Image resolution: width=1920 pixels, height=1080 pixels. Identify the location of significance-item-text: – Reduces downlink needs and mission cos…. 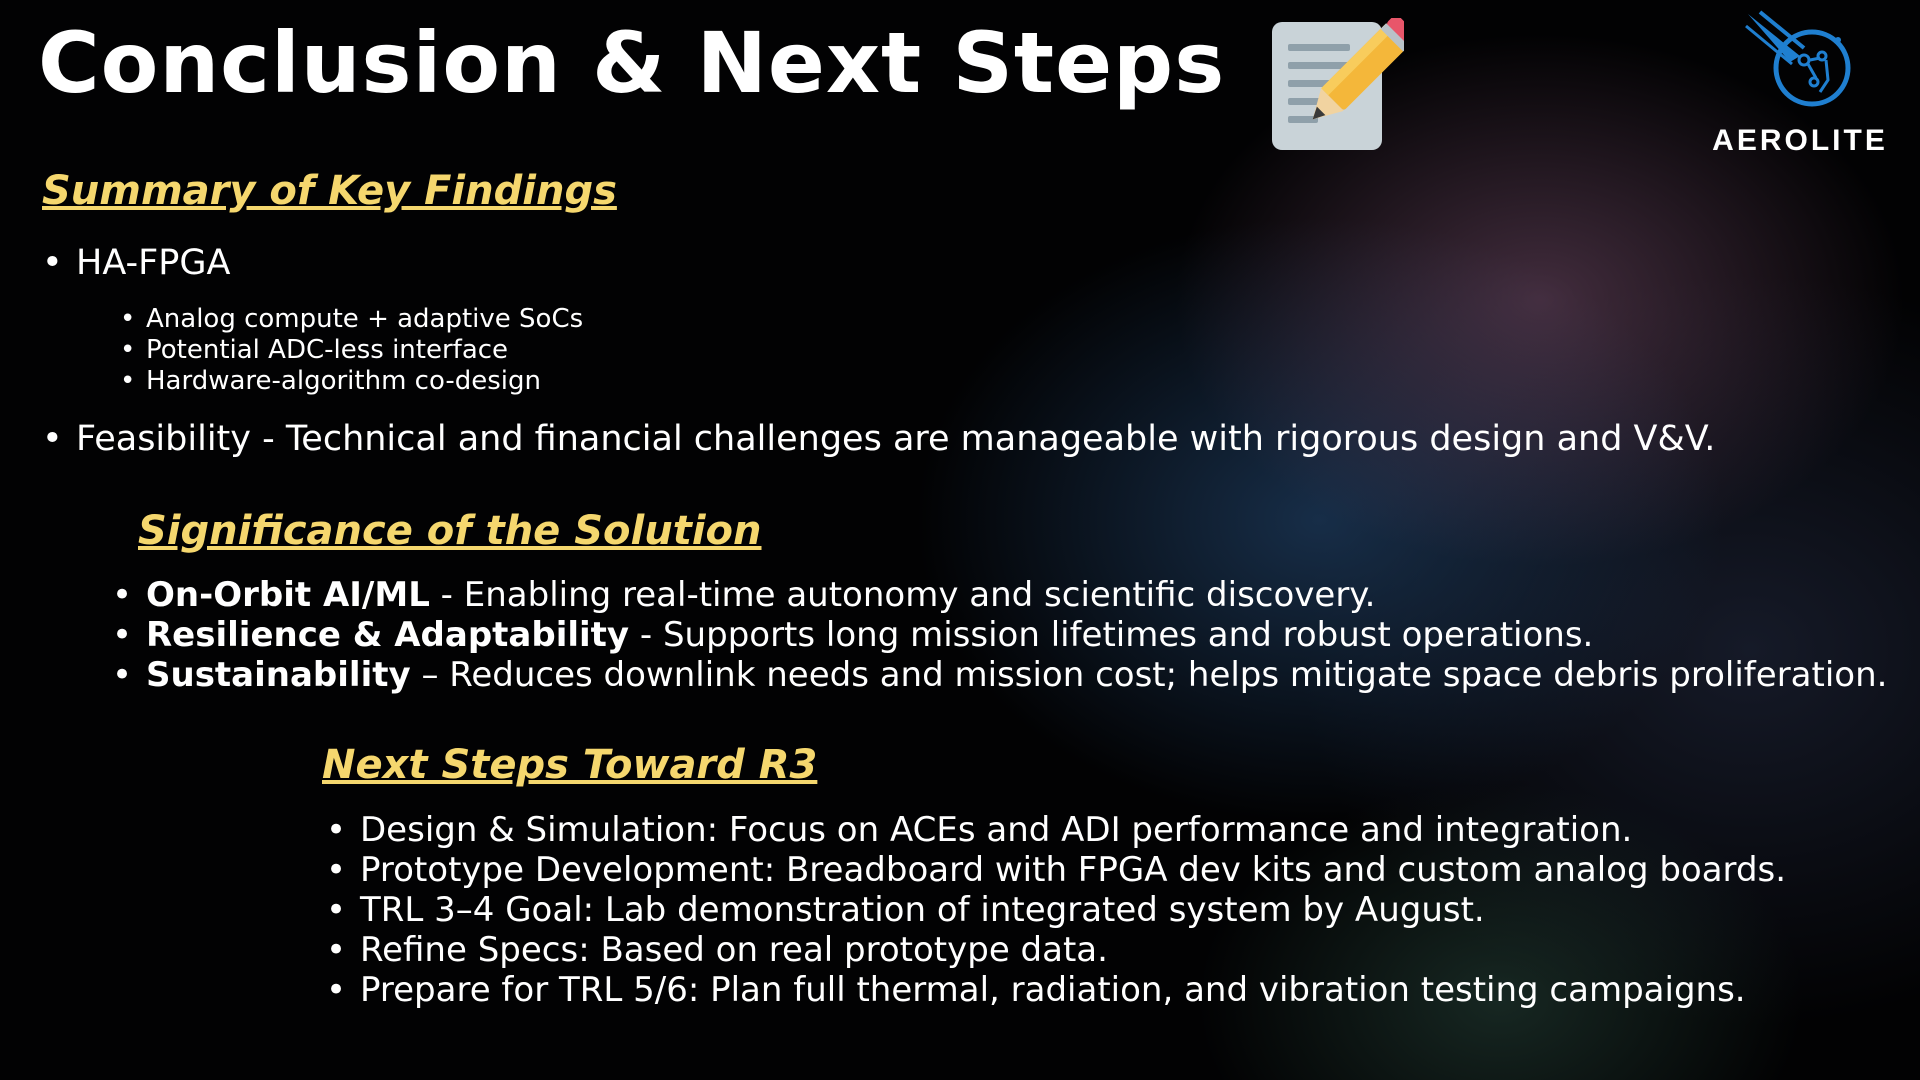
(1149, 675).